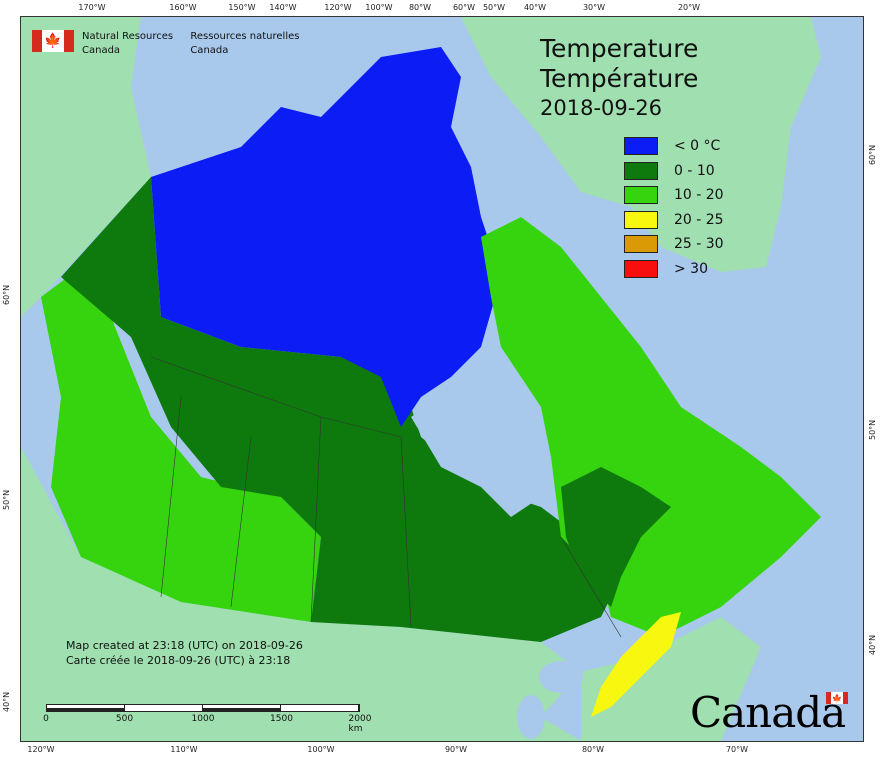  What do you see at coordinates (697, 146) in the screenshot?
I see `legend-label: < 0 °C` at bounding box center [697, 146].